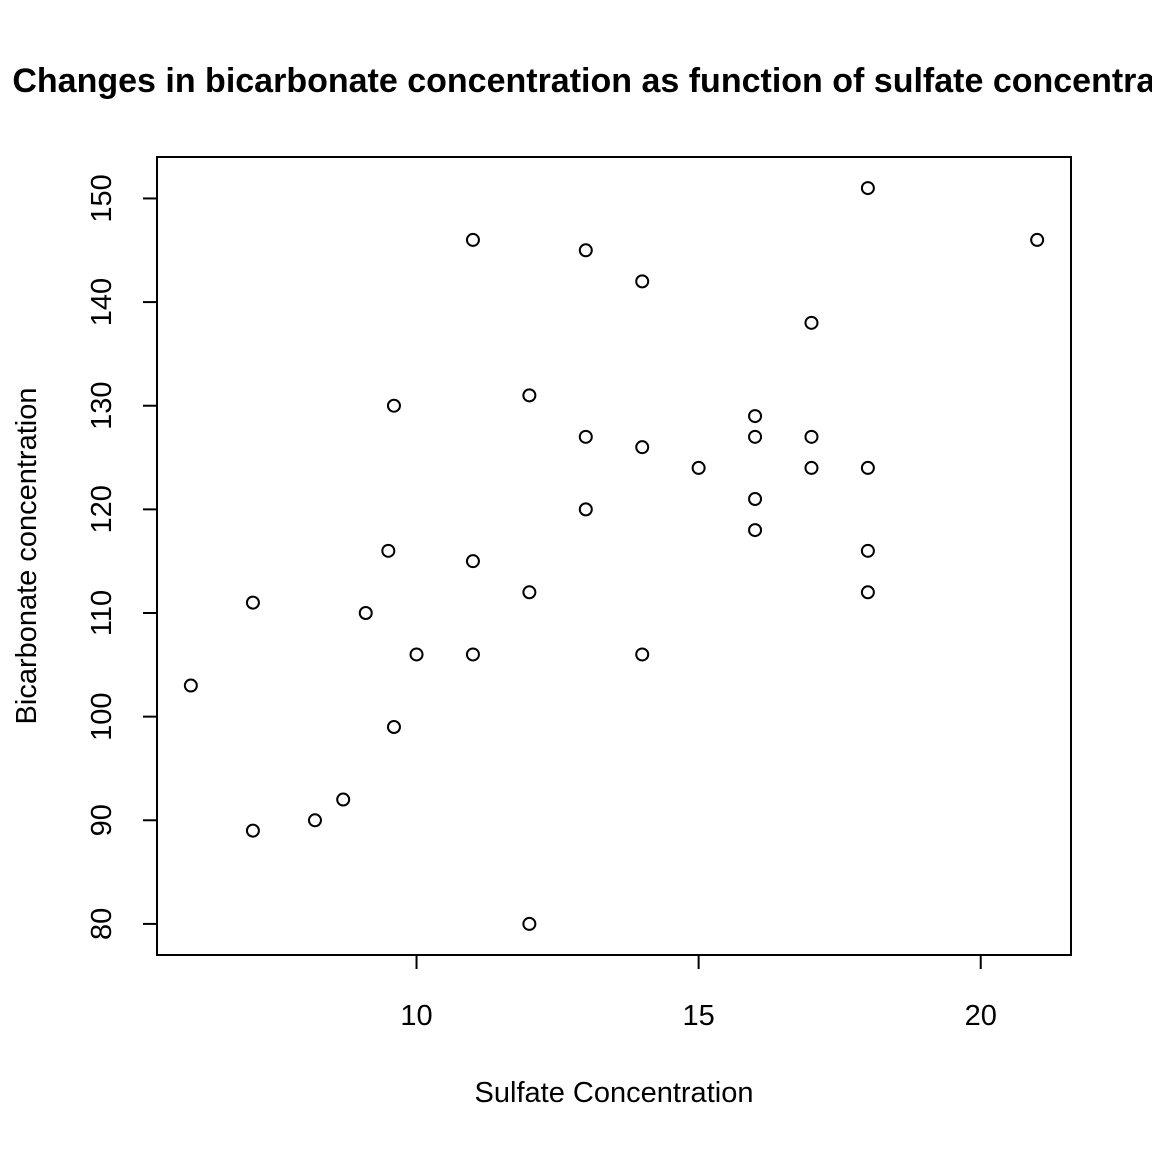 The image size is (1152, 1152). Describe the element at coordinates (102, 406) in the screenshot. I see `y-tick-label: 130` at that location.